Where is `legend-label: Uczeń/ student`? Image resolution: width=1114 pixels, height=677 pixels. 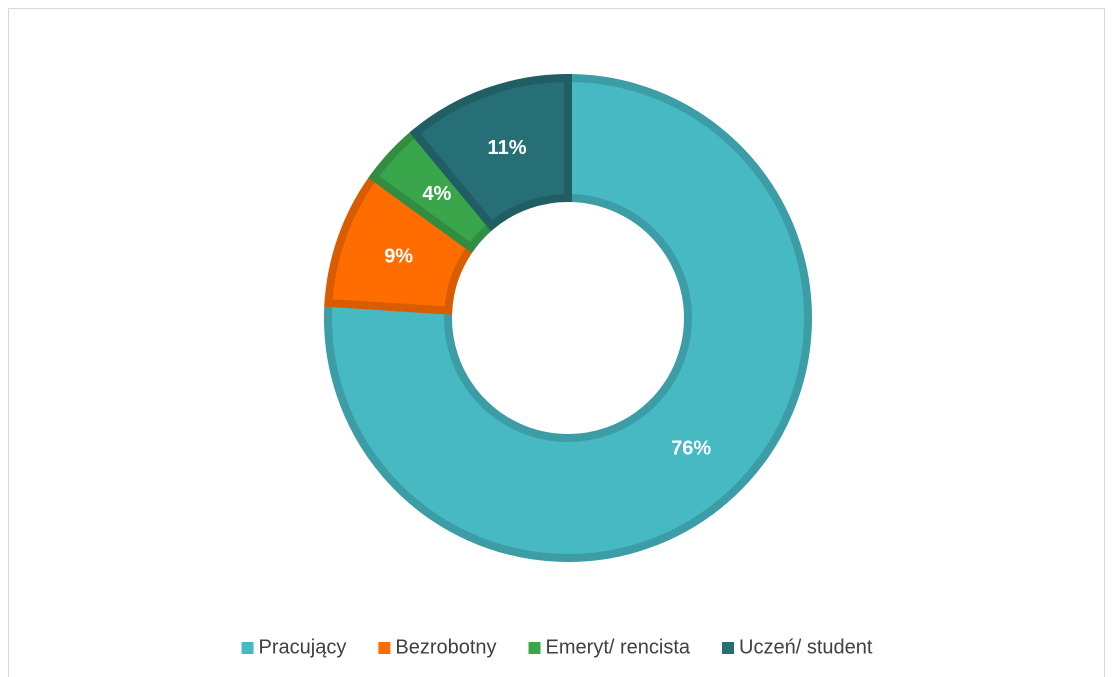 legend-label: Uczeń/ student is located at coordinates (806, 647).